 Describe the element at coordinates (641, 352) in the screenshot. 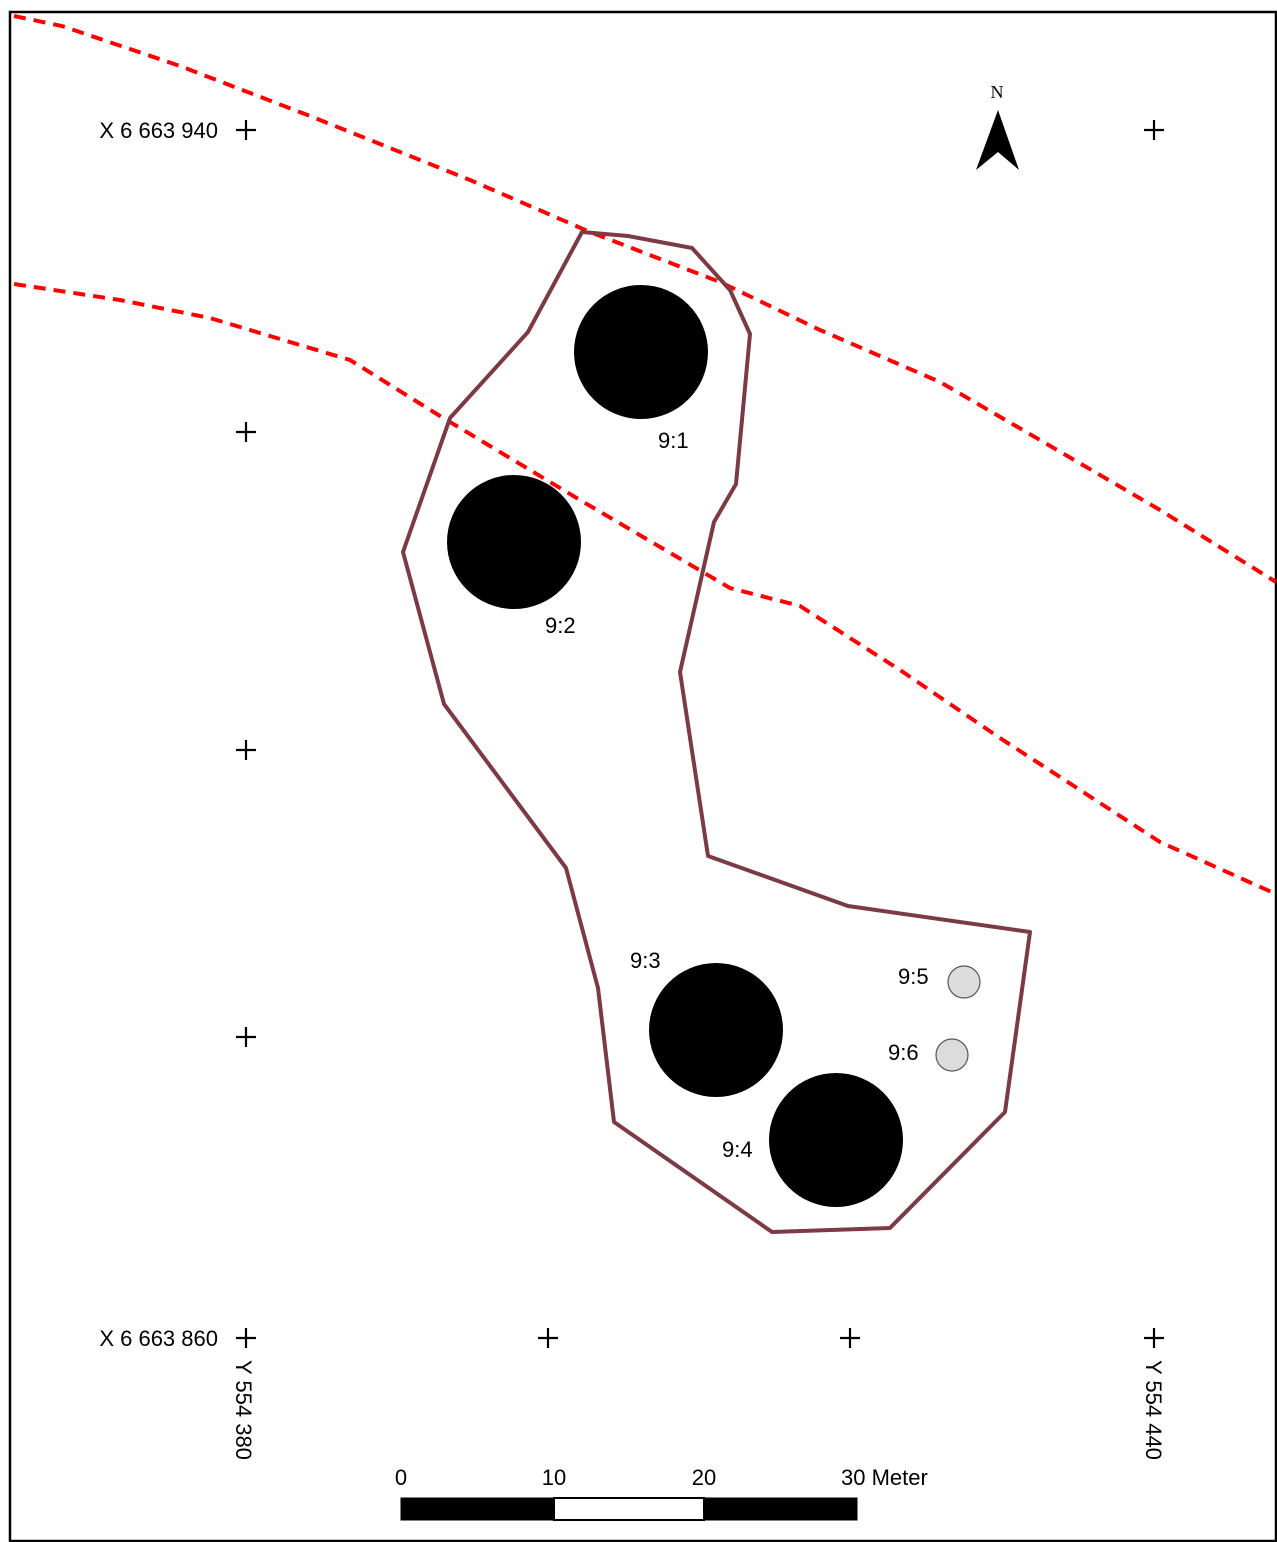

I see `feature-9-1-marker` at that location.